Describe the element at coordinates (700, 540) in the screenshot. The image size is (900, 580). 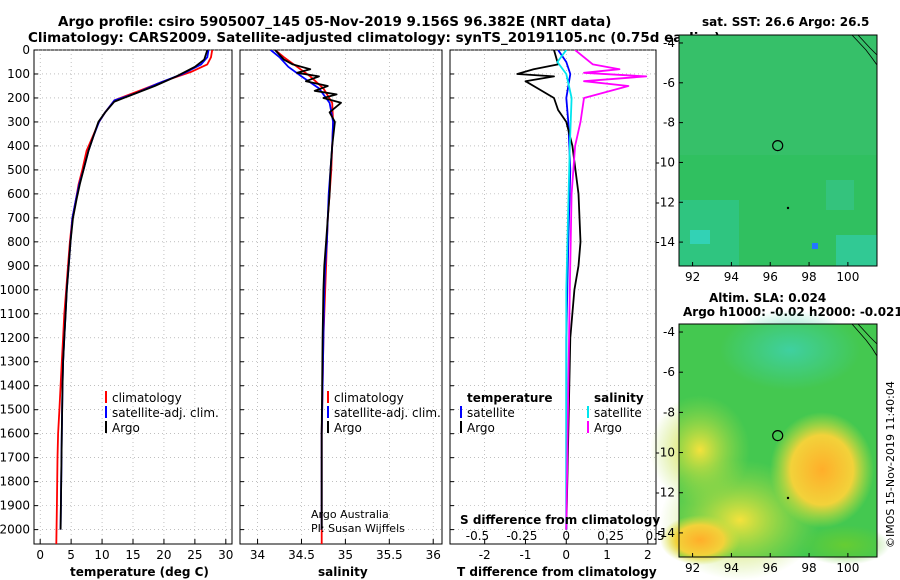
I see `sla-map-warm-anomaly-sw` at that location.